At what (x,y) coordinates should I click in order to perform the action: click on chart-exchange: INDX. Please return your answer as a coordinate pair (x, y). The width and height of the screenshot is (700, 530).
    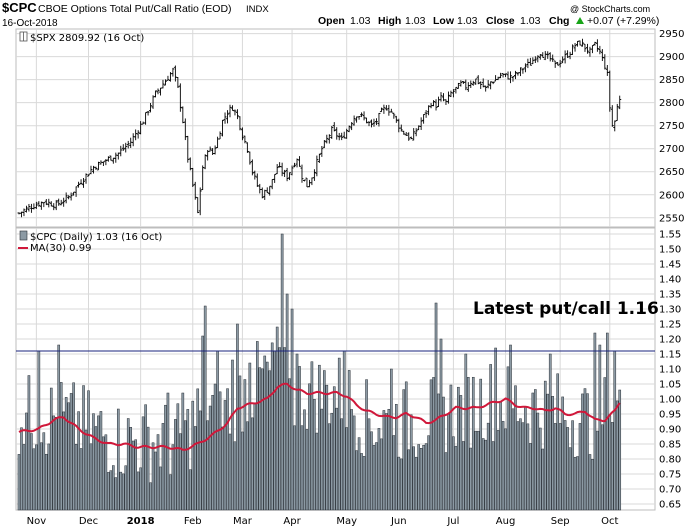
    Looking at the image, I should click on (257, 9).